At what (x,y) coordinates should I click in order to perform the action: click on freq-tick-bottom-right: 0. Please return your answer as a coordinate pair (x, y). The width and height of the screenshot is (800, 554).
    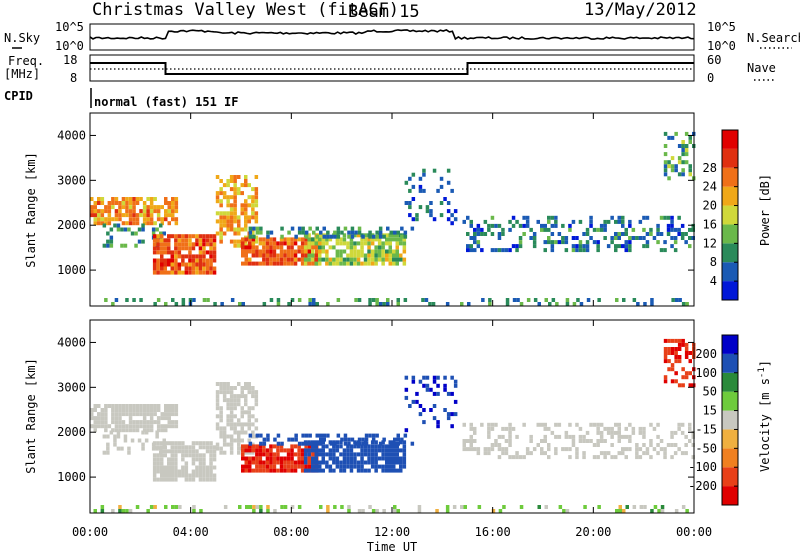
    Looking at the image, I should click on (710, 78).